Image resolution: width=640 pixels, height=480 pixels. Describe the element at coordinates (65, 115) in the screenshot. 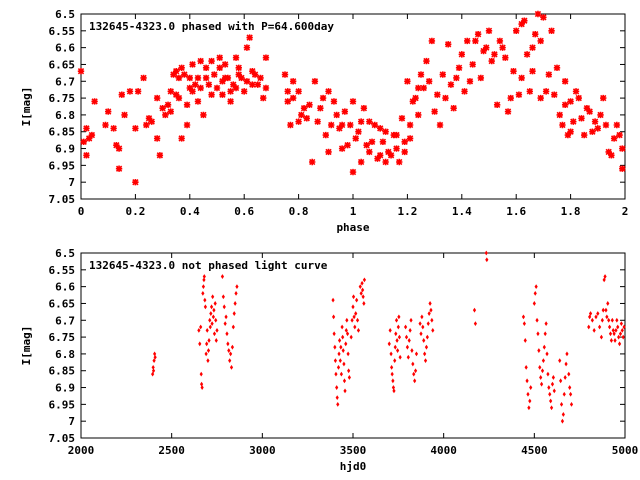

I see `y-tick-label: 6.8` at that location.